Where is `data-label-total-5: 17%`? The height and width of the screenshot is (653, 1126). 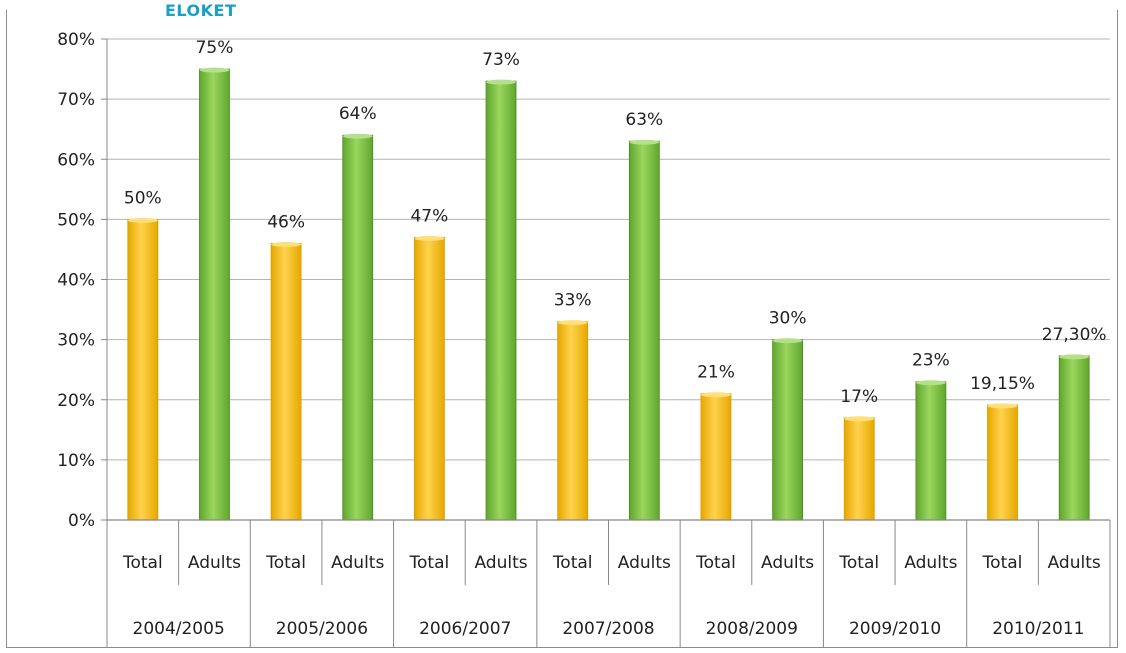 data-label-total-5: 17% is located at coordinates (859, 397).